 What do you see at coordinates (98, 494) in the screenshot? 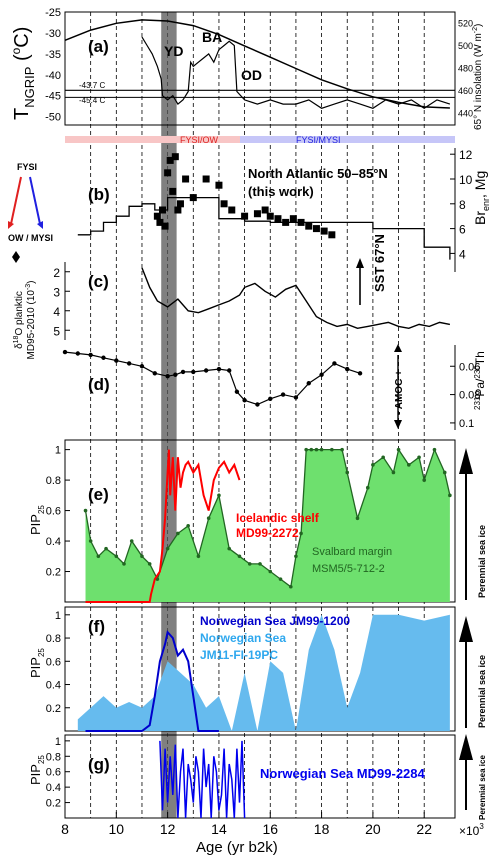
I see `panel-e-label: (e)` at bounding box center [98, 494].